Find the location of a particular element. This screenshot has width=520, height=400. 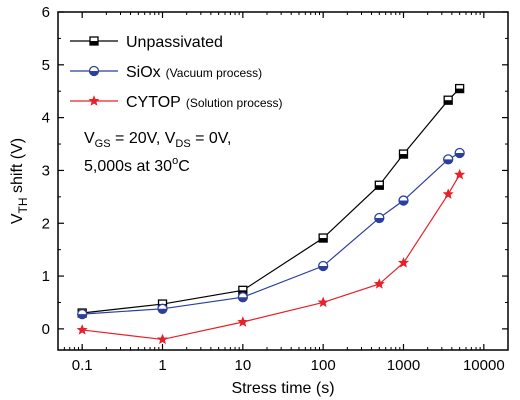

x-tick-label: 10000 is located at coordinates (484, 365).